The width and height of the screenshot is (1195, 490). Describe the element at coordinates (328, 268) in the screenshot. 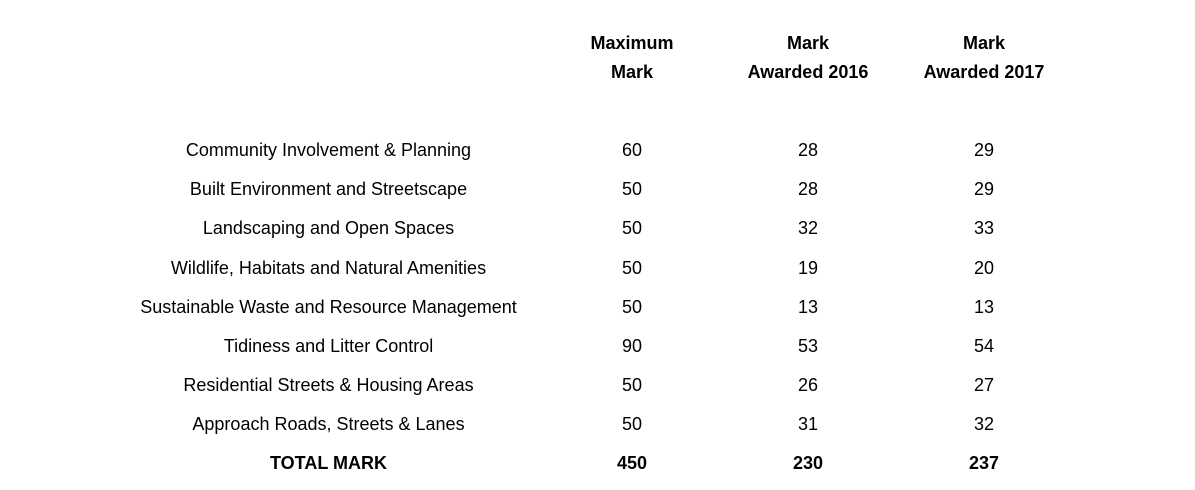

I see `row-category: Wildlife, Habitats and Natural Amenities` at that location.